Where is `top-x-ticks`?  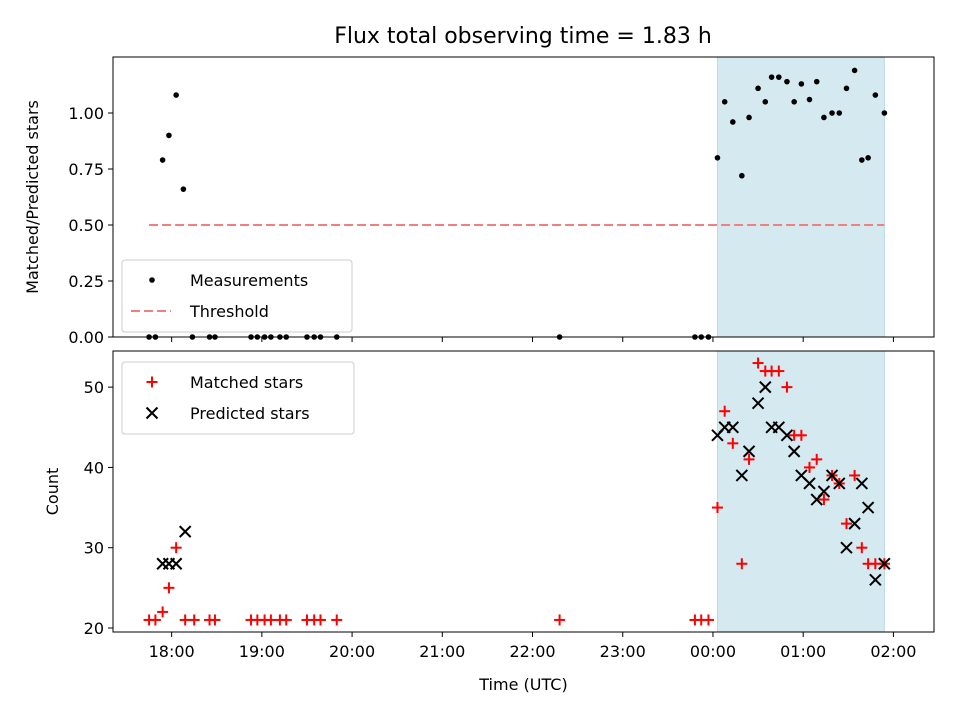 top-x-ticks is located at coordinates (532, 339).